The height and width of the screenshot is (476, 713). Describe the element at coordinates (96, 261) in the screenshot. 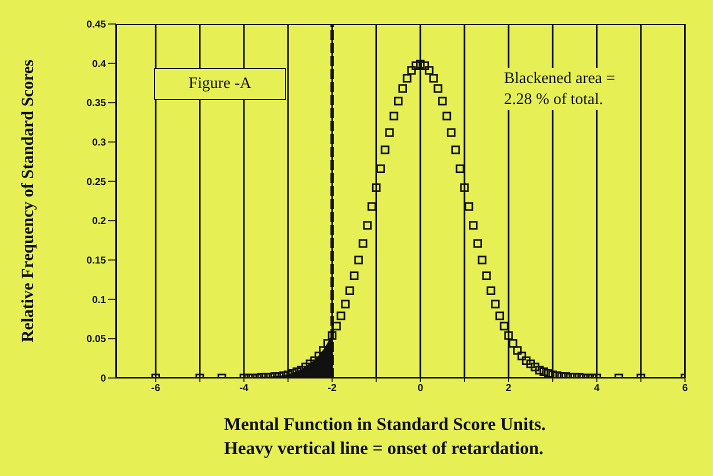

I see `y-tick-label: 0.15` at that location.